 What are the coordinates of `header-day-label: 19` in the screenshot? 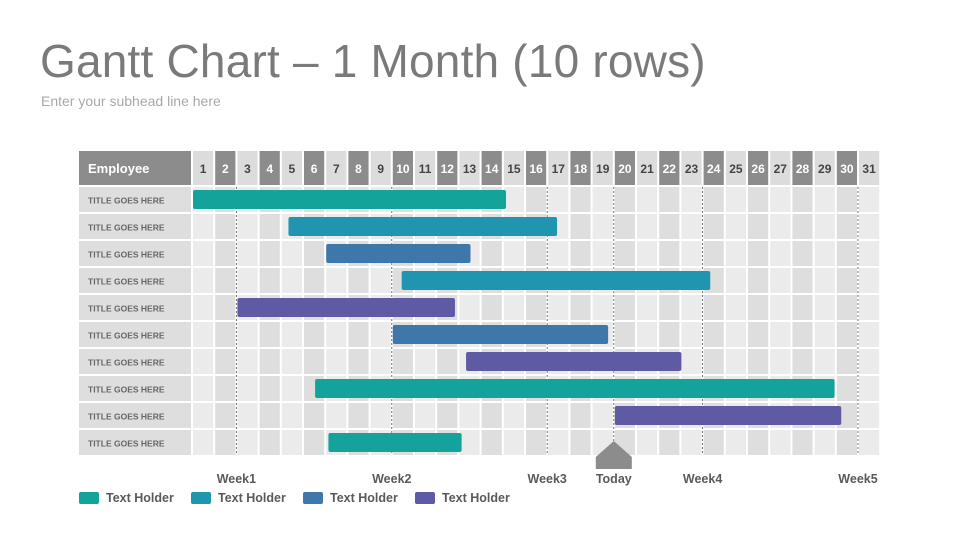 It's located at (603, 169).